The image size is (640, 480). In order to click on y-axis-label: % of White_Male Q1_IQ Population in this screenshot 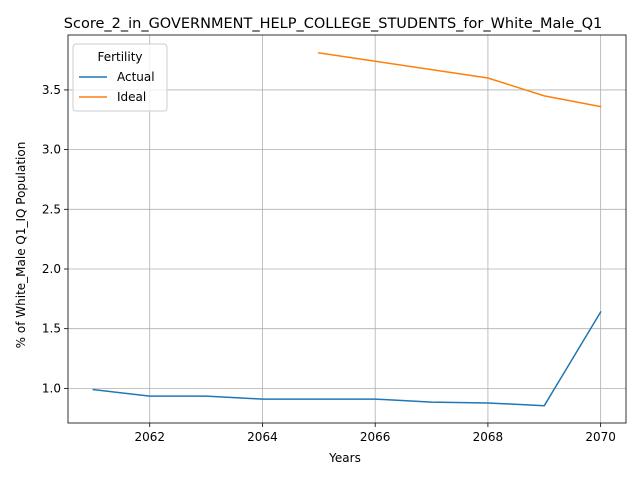, I will do `click(21, 245)`.